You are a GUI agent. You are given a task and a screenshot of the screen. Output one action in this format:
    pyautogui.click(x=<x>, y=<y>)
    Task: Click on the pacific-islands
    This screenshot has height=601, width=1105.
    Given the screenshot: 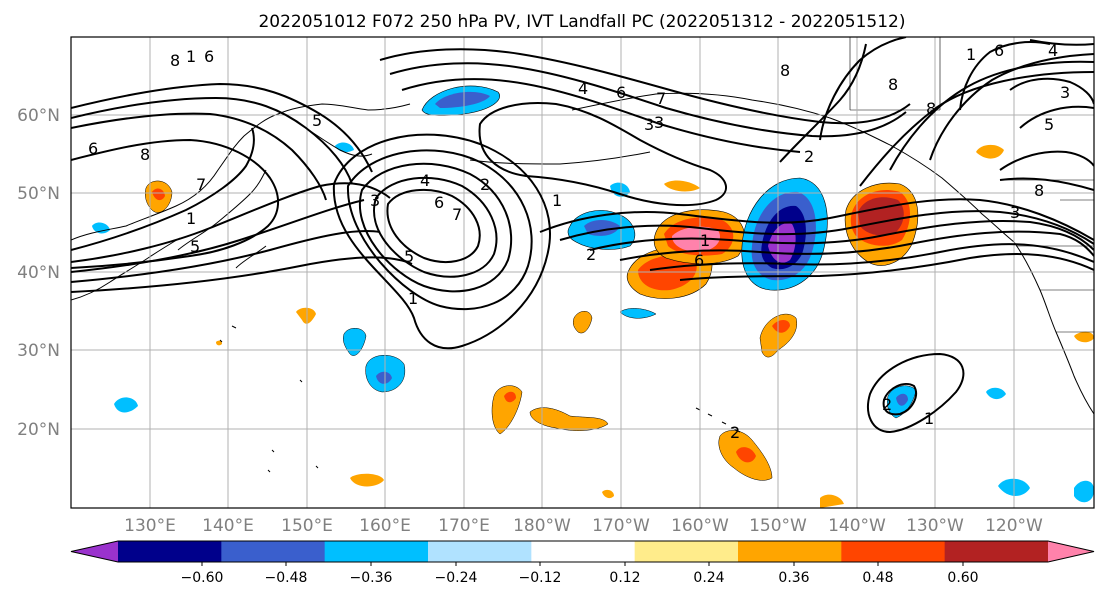 What is the action you would take?
    pyautogui.click(x=269, y=399)
    